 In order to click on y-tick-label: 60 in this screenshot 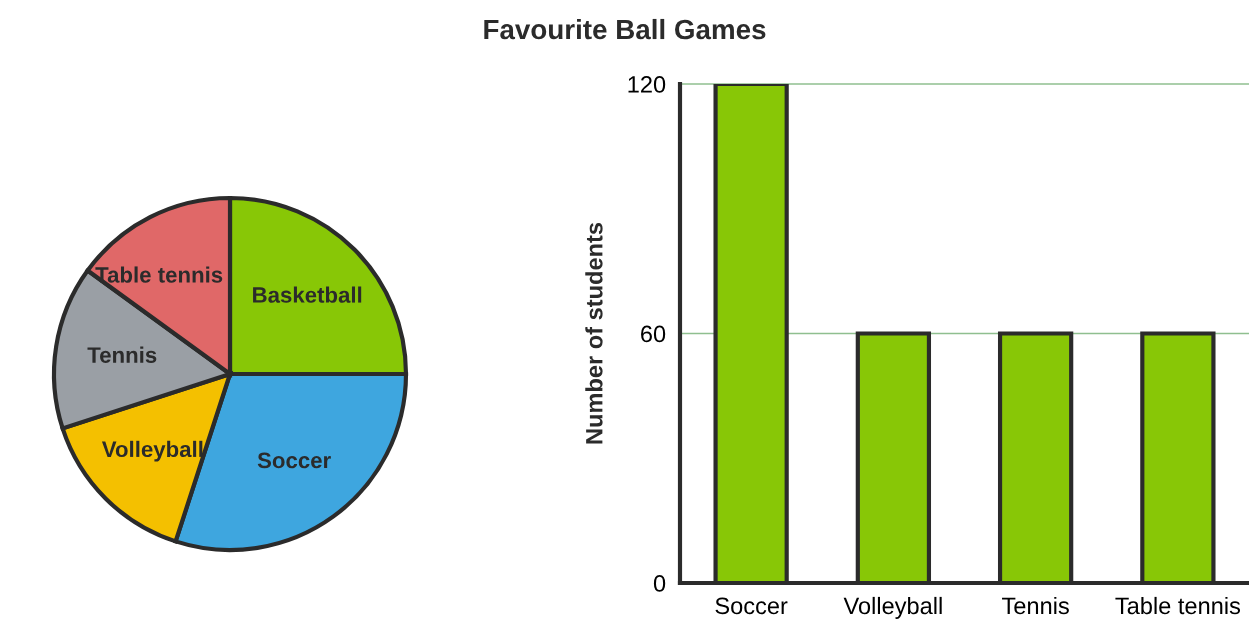, I will do `click(653, 334)`.